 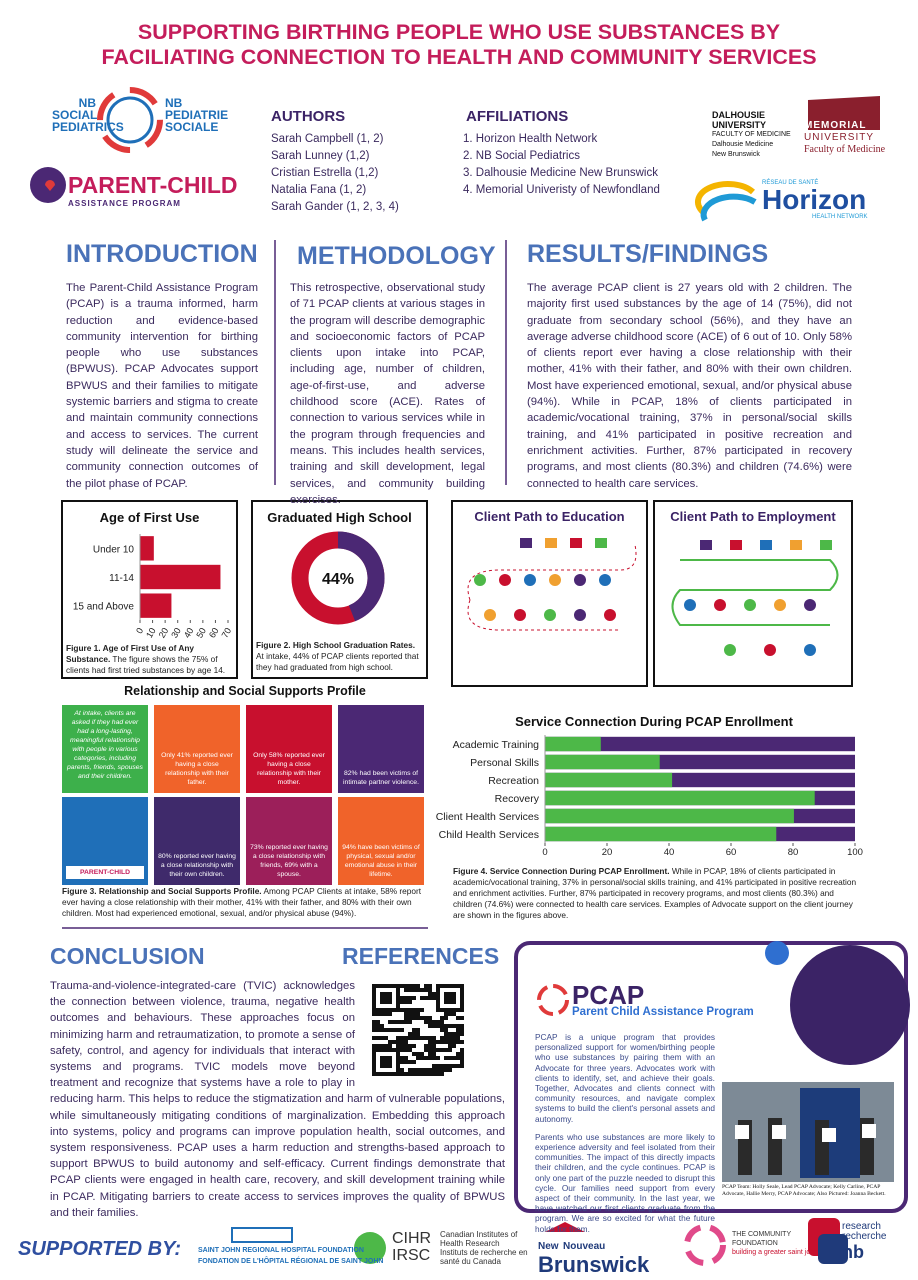 What do you see at coordinates (739, 115) in the screenshot?
I see `logo-text: DALHOUSIE` at bounding box center [739, 115].